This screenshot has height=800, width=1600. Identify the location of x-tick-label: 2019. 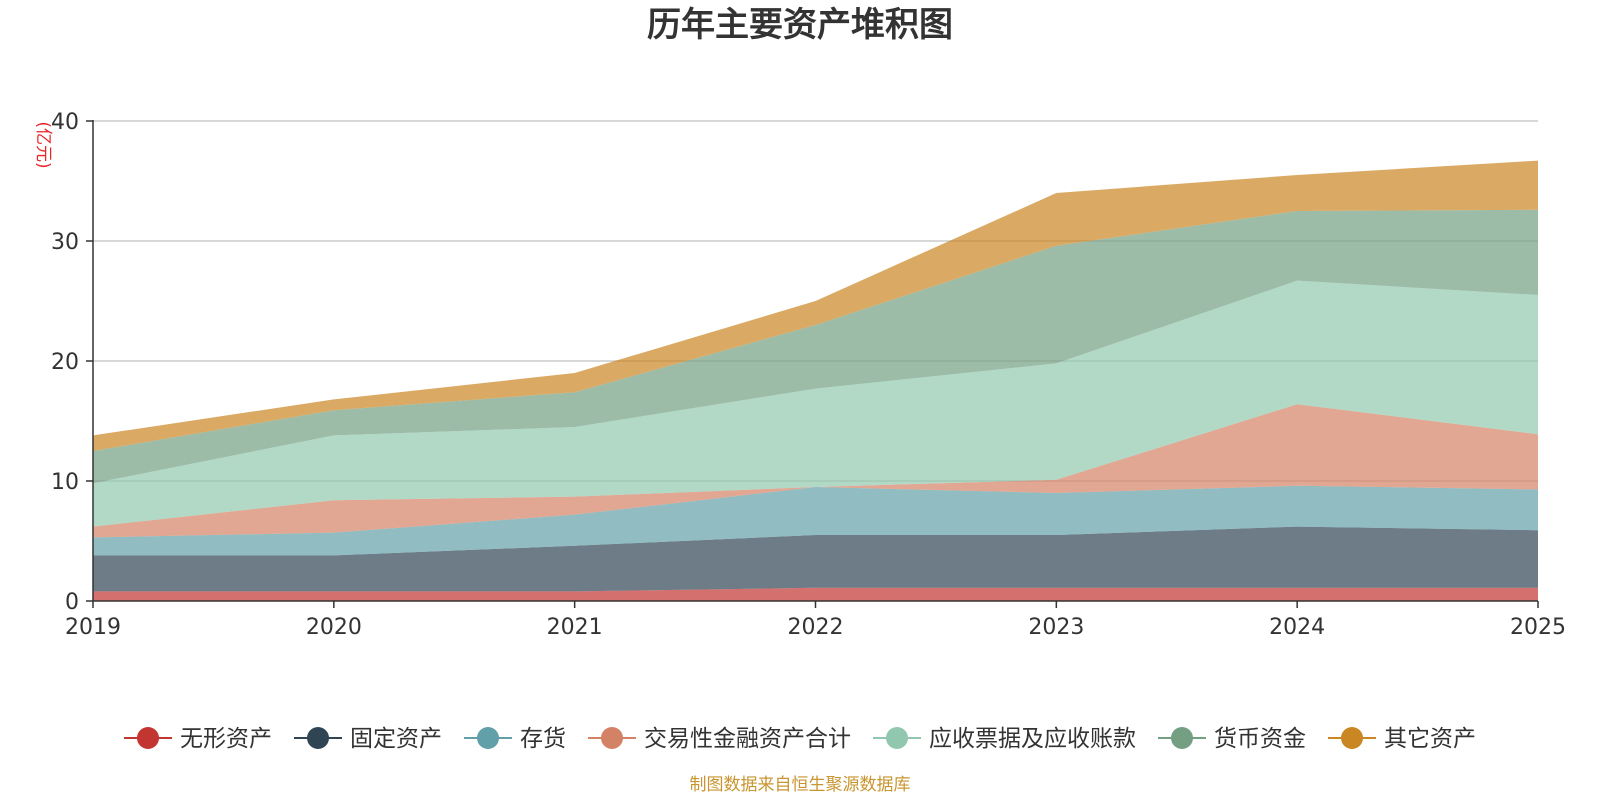
(93, 627).